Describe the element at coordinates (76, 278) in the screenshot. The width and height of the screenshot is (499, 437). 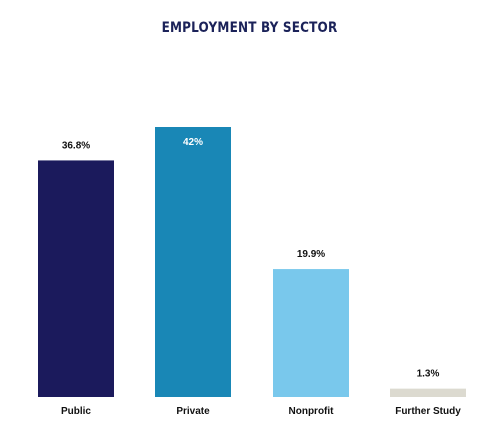
I see `bar-public` at that location.